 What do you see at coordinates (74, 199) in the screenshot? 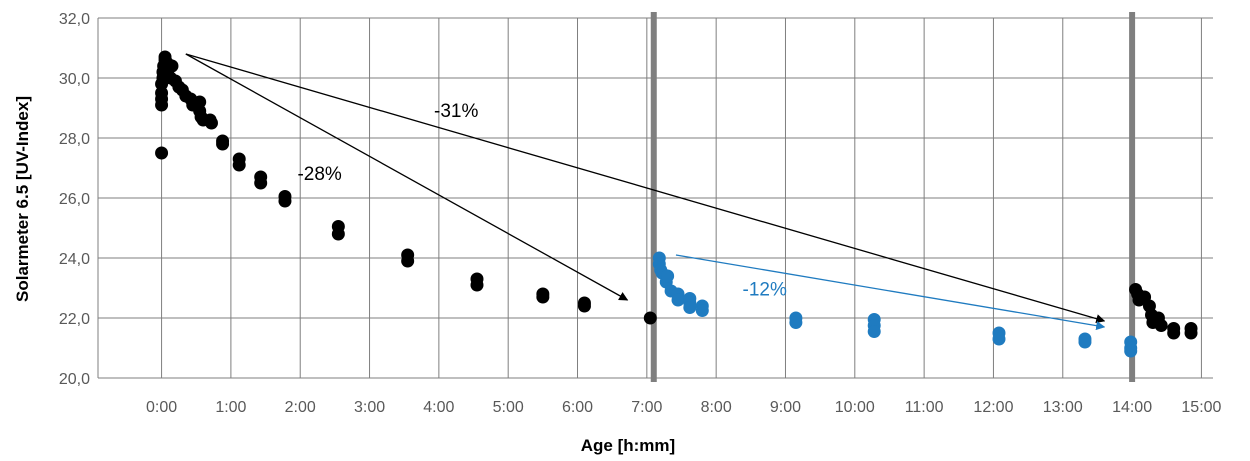
I see `y-tick-label: 26,0` at bounding box center [74, 199].